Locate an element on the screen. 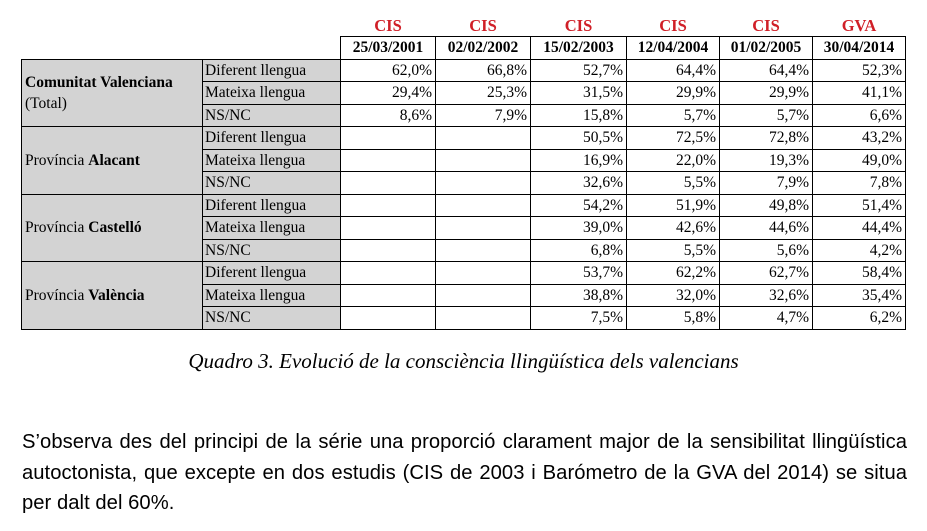 The image size is (927, 531). table-row: Mateixa llengua 16,9% 22,0% 19,3% 49,0% is located at coordinates (464, 160).